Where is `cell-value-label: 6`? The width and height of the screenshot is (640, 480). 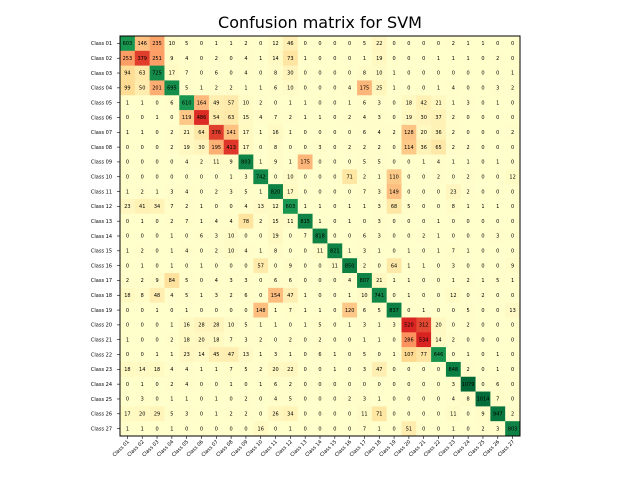
cell-value-label: 6 is located at coordinates (201, 237).